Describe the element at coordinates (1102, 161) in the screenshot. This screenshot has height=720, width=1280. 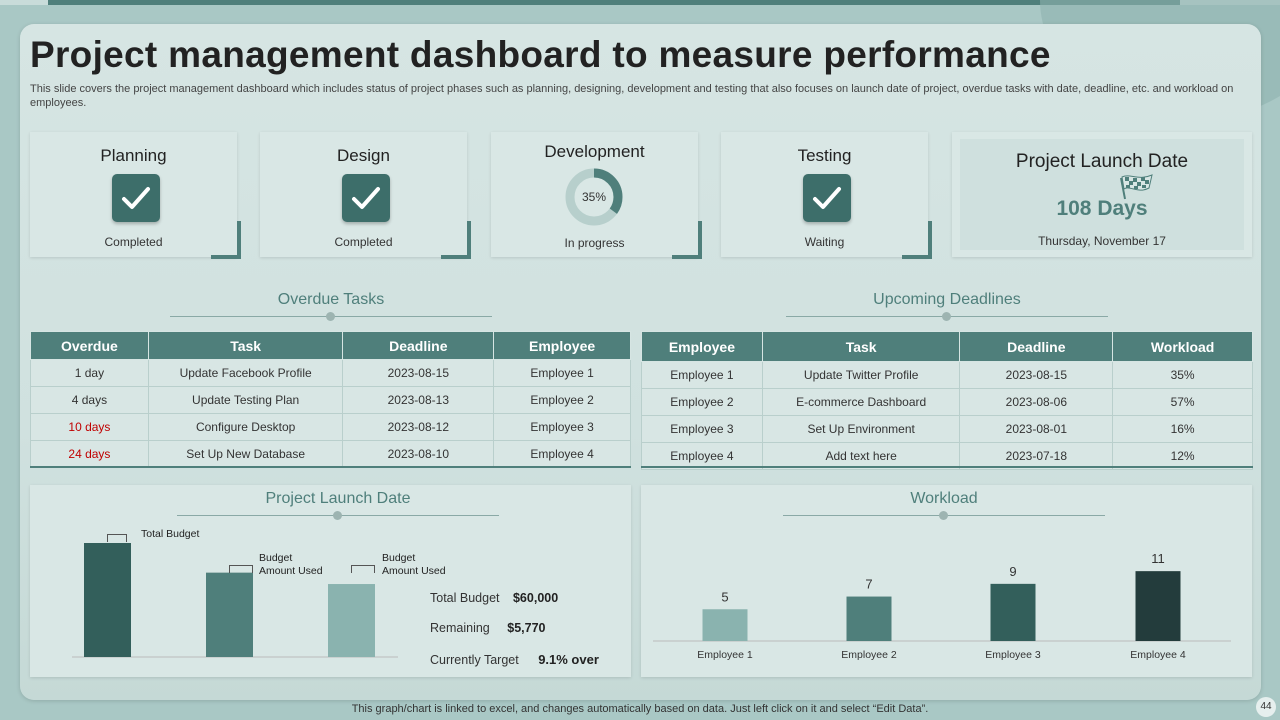
I see `launch-title: Project Launch Date` at that location.